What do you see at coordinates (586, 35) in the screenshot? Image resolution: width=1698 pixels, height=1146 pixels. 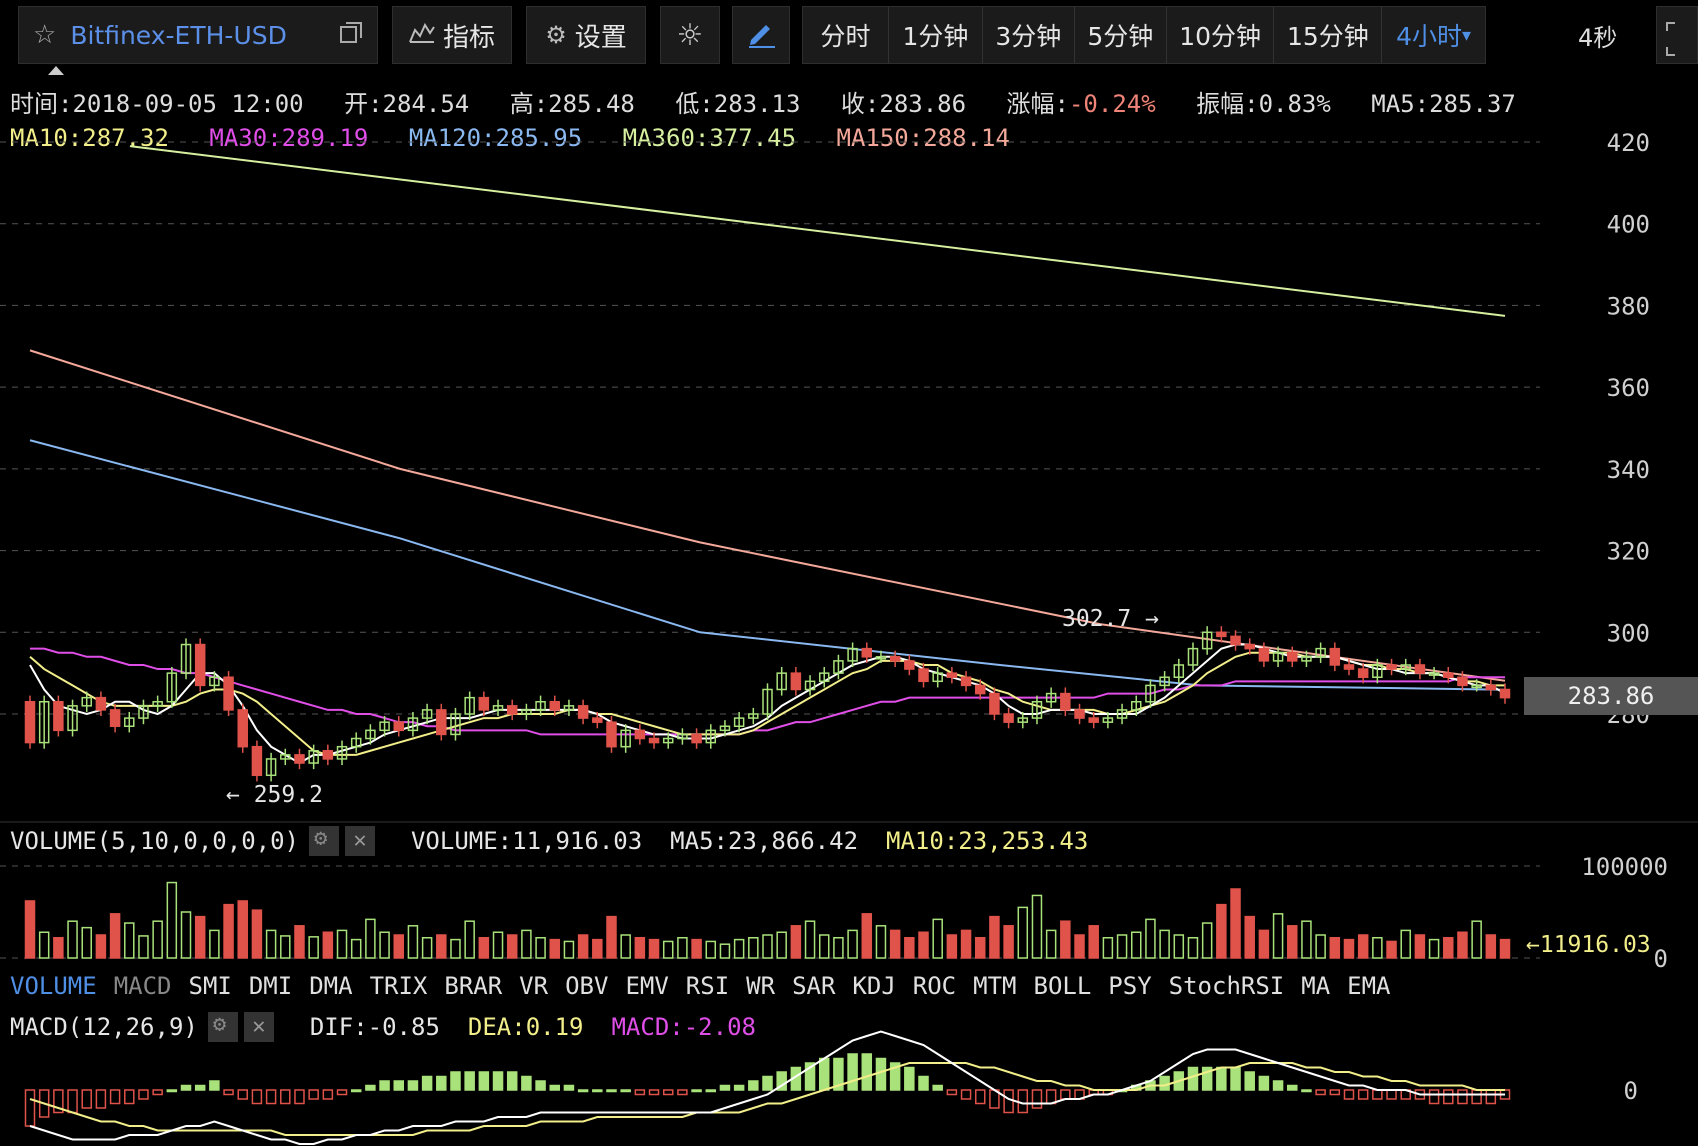 I see `settings-button: ⚙ 设置` at bounding box center [586, 35].